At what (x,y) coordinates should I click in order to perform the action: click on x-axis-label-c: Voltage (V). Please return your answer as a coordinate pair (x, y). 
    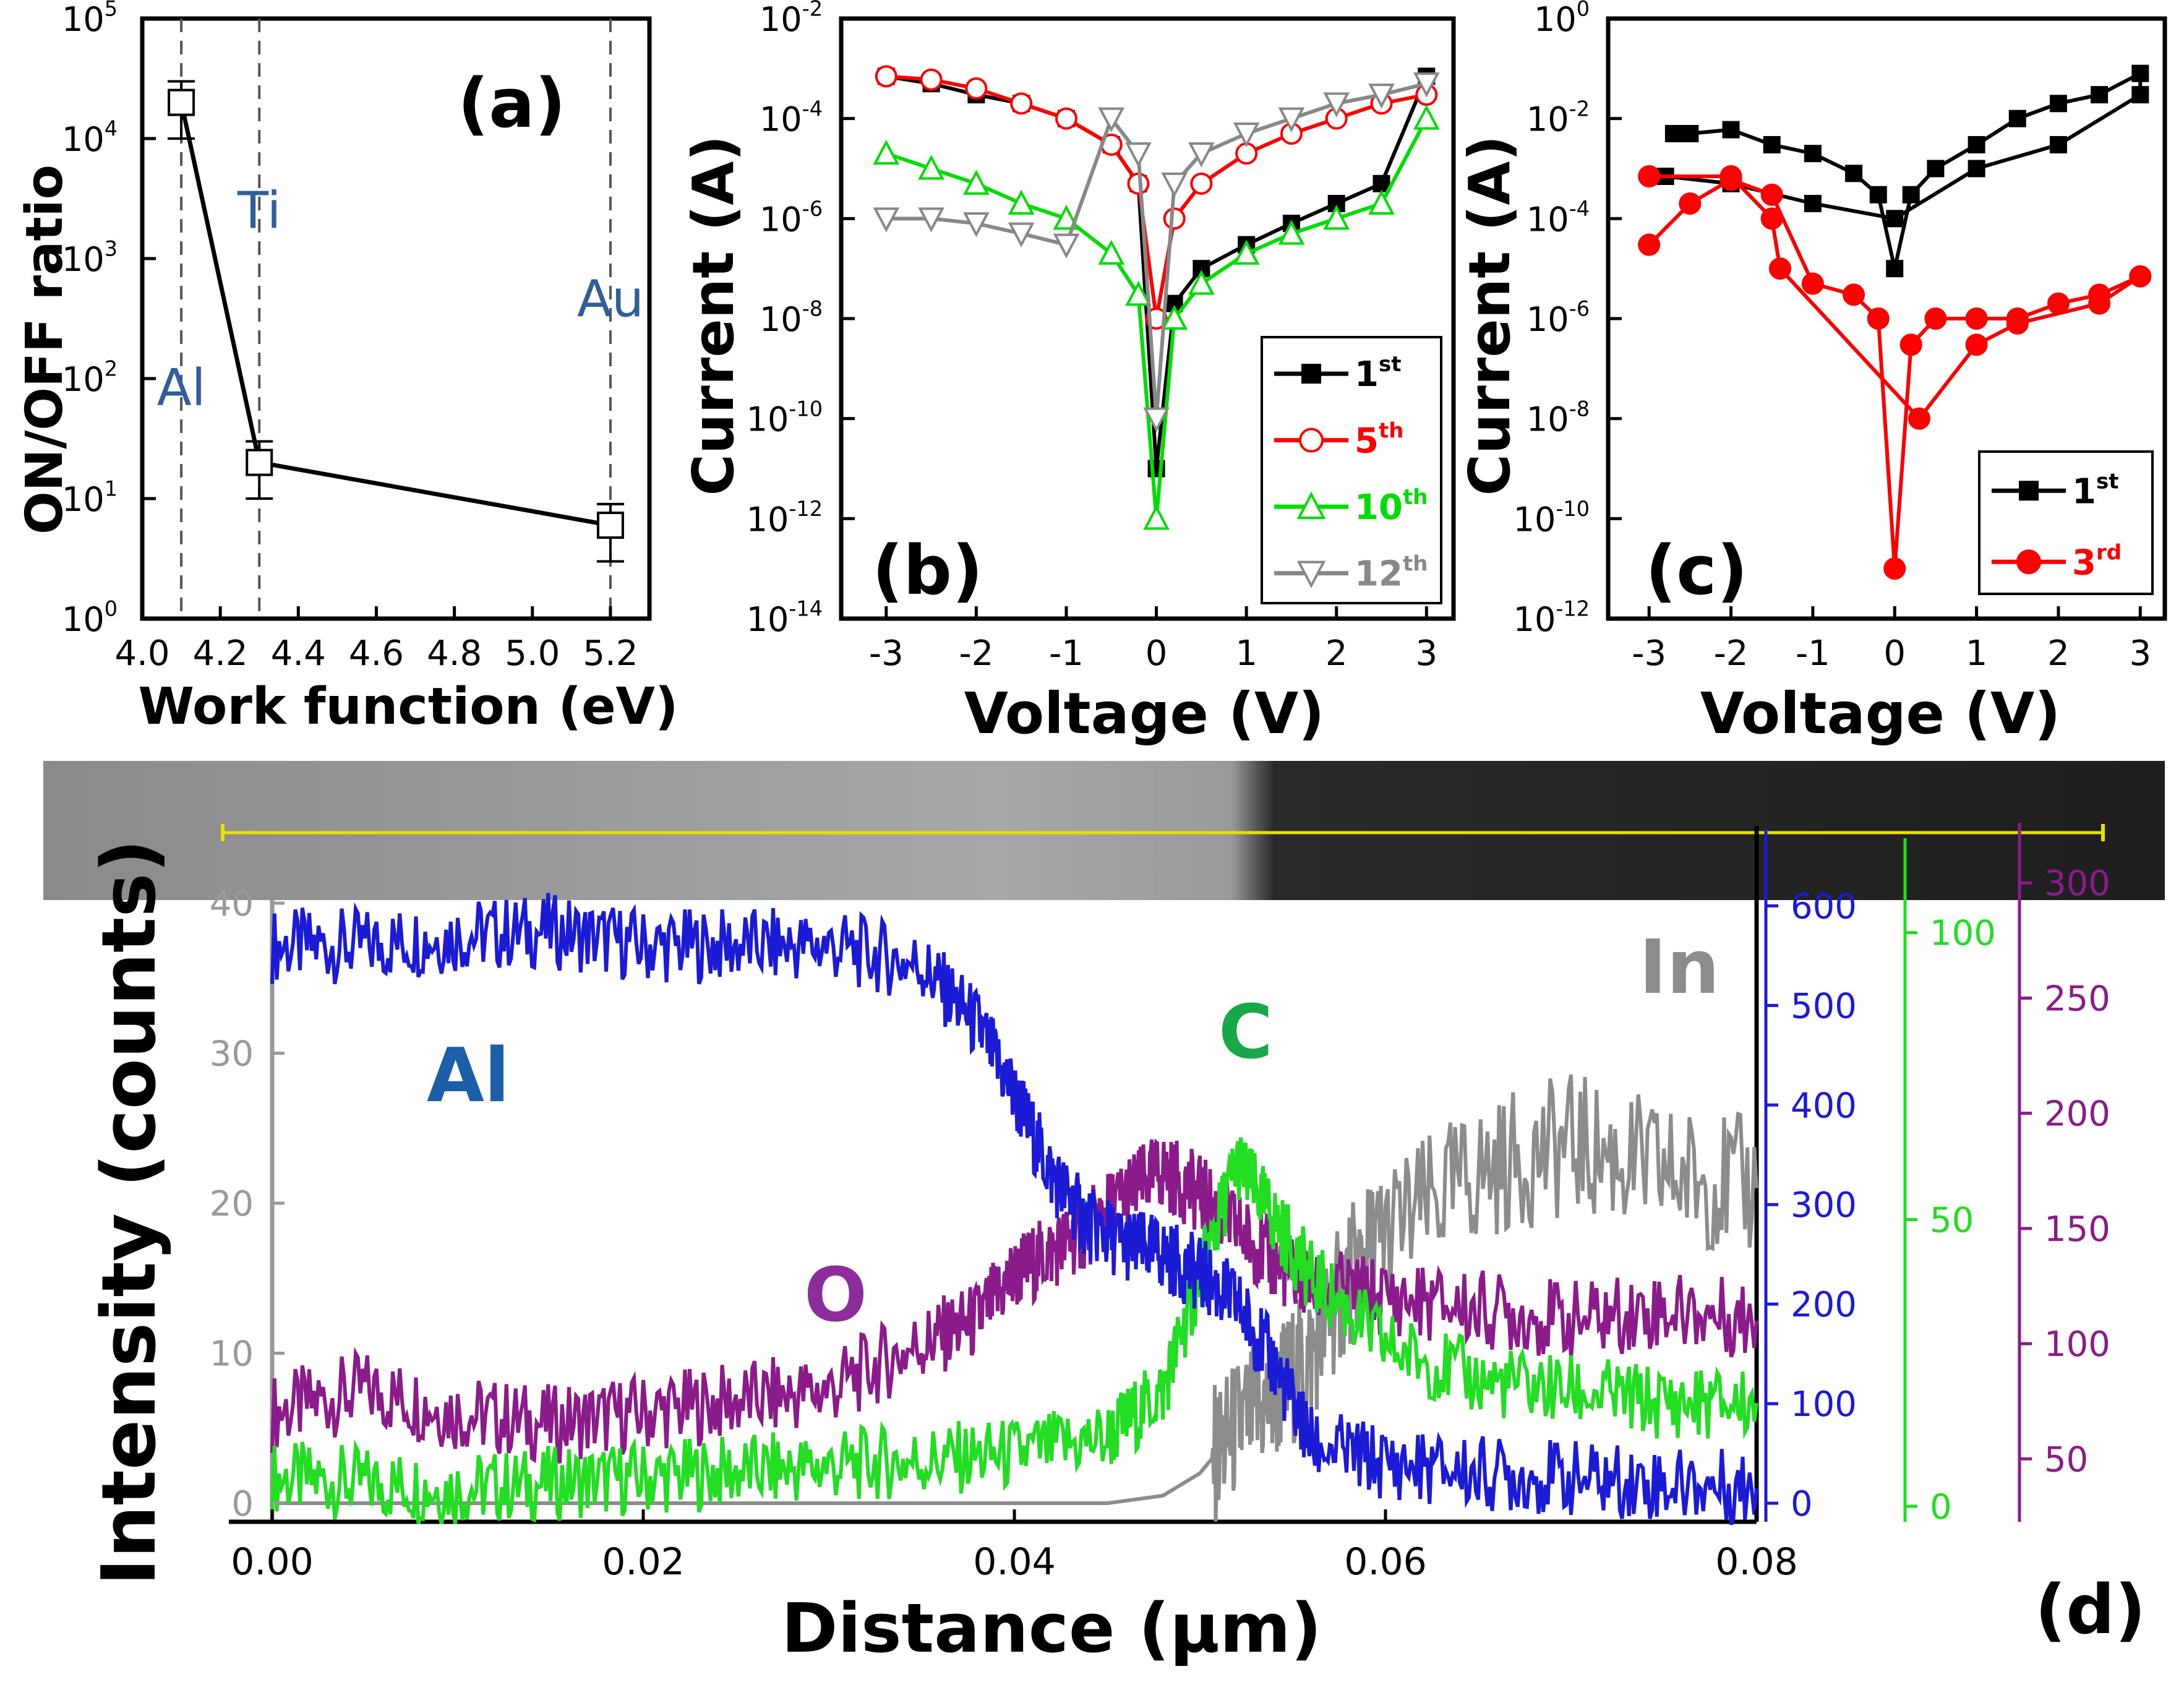
    Looking at the image, I should click on (1880, 714).